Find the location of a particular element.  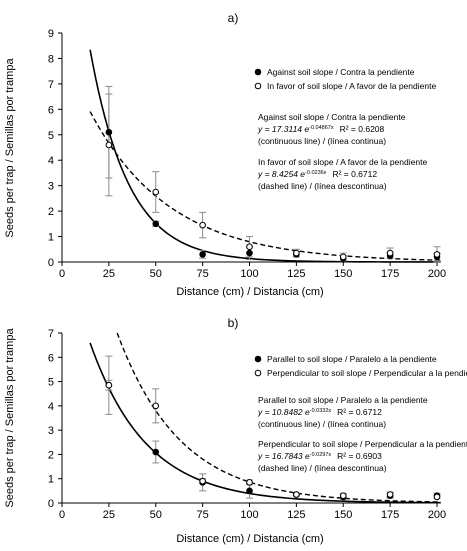

panel-a-title: a) is located at coordinates (233, 18).